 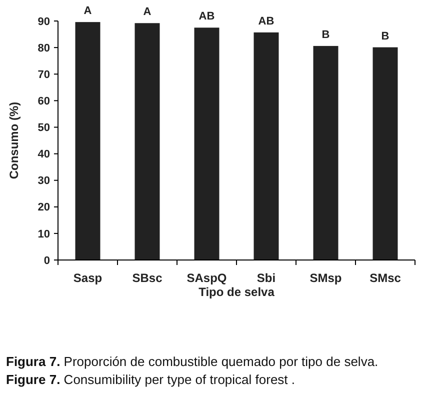 What do you see at coordinates (266, 278) in the screenshot?
I see `x-tick-label: Sbi` at bounding box center [266, 278].